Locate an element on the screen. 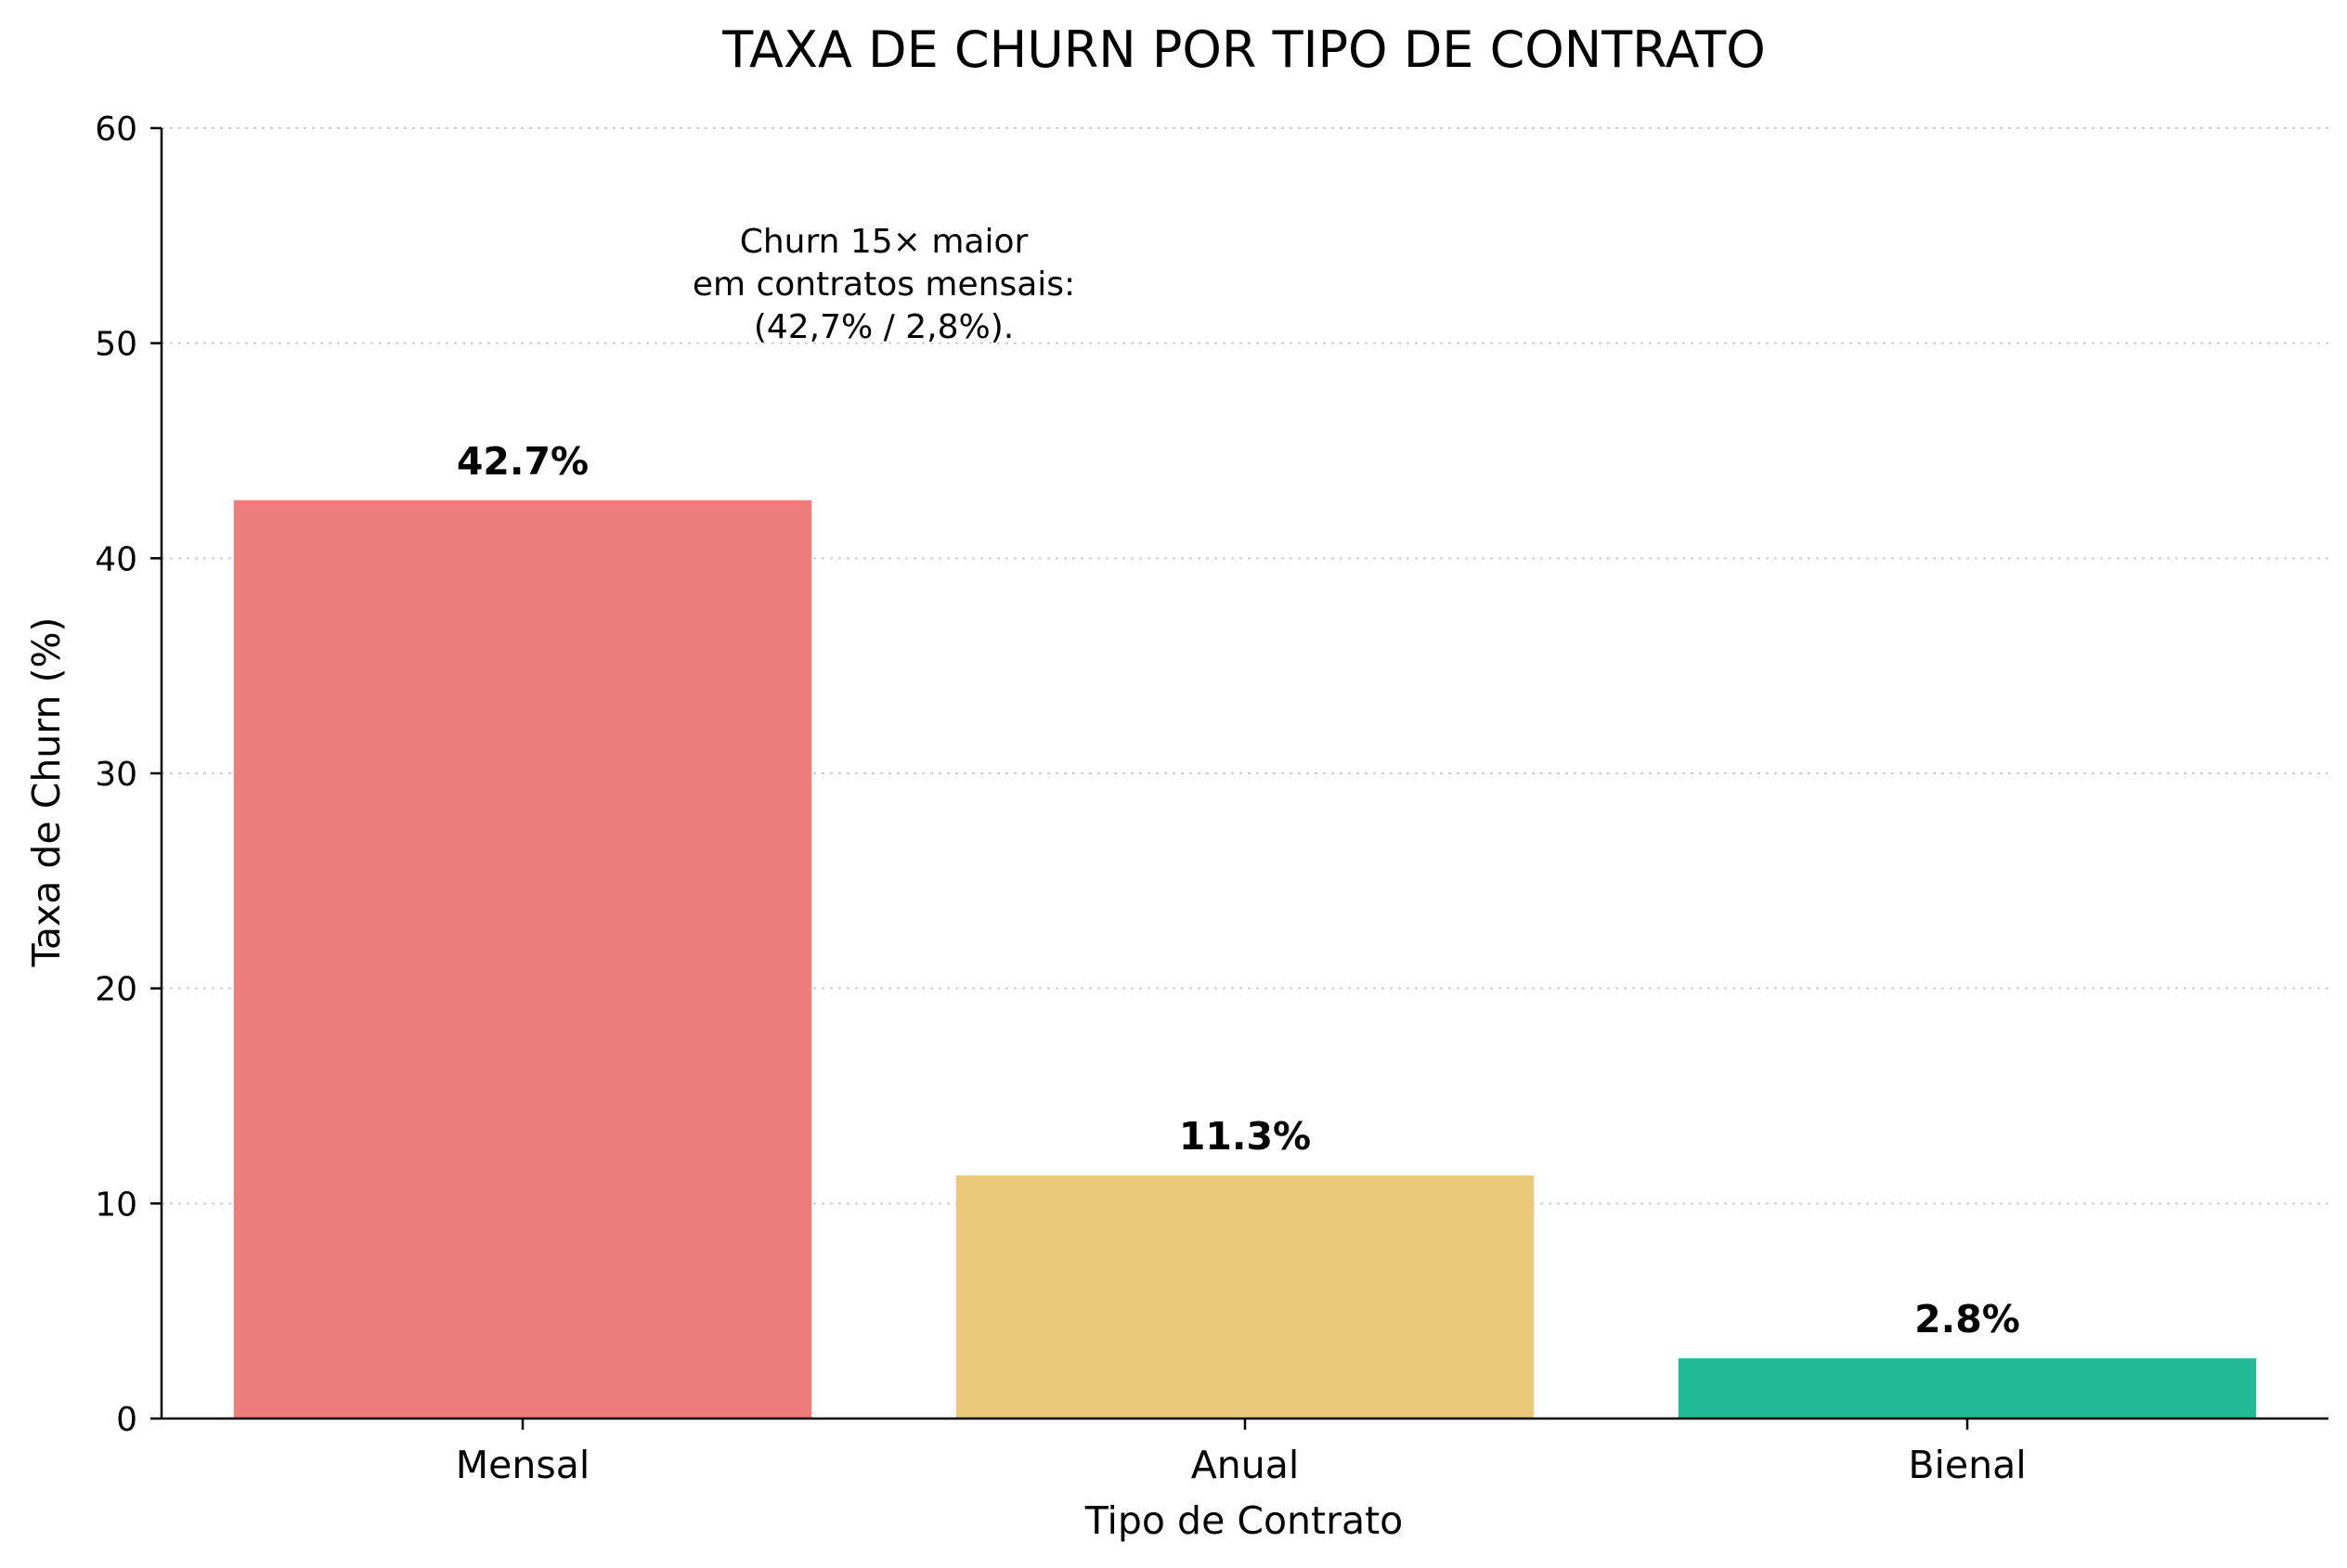 The height and width of the screenshot is (1568, 2347). y-tick-label: 30 is located at coordinates (116, 775).